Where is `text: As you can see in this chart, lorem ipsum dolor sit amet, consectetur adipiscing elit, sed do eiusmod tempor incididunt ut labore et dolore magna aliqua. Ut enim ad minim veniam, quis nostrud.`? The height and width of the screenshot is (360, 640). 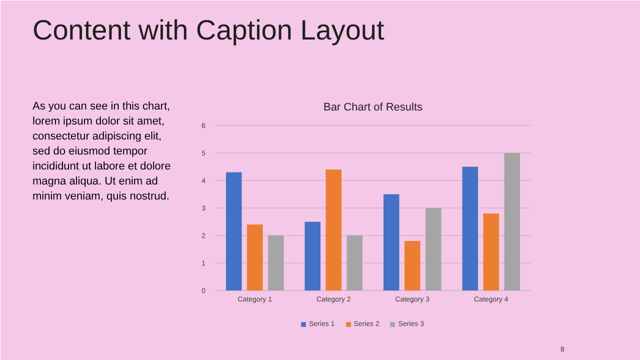
text: As you can see in this chart, lorem ipsum dolor sit amet, consectetur adipiscing elit, sed do eiusmod tempor incididunt ut labore et dolore magna aliqua. Ut enim ad minim veniam, quis nostrud. is located at coordinates (101, 151).